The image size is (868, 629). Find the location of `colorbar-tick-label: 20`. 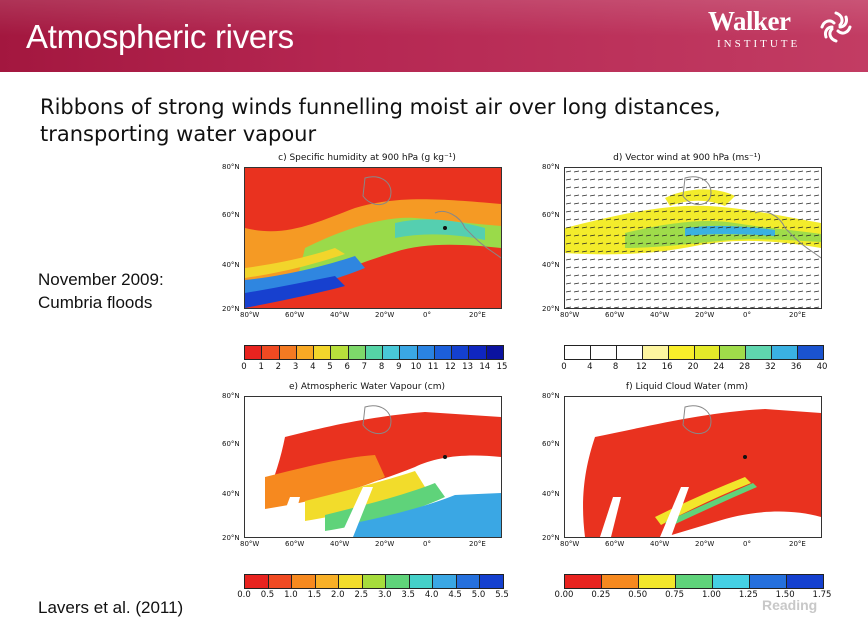

colorbar-tick-label: 20 is located at coordinates (693, 367).